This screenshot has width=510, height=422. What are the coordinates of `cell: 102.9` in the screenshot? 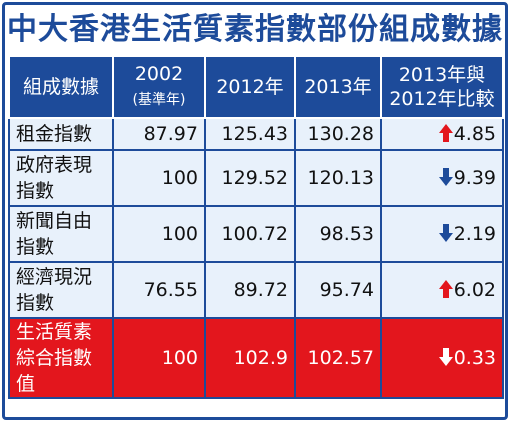 It's located at (250, 358).